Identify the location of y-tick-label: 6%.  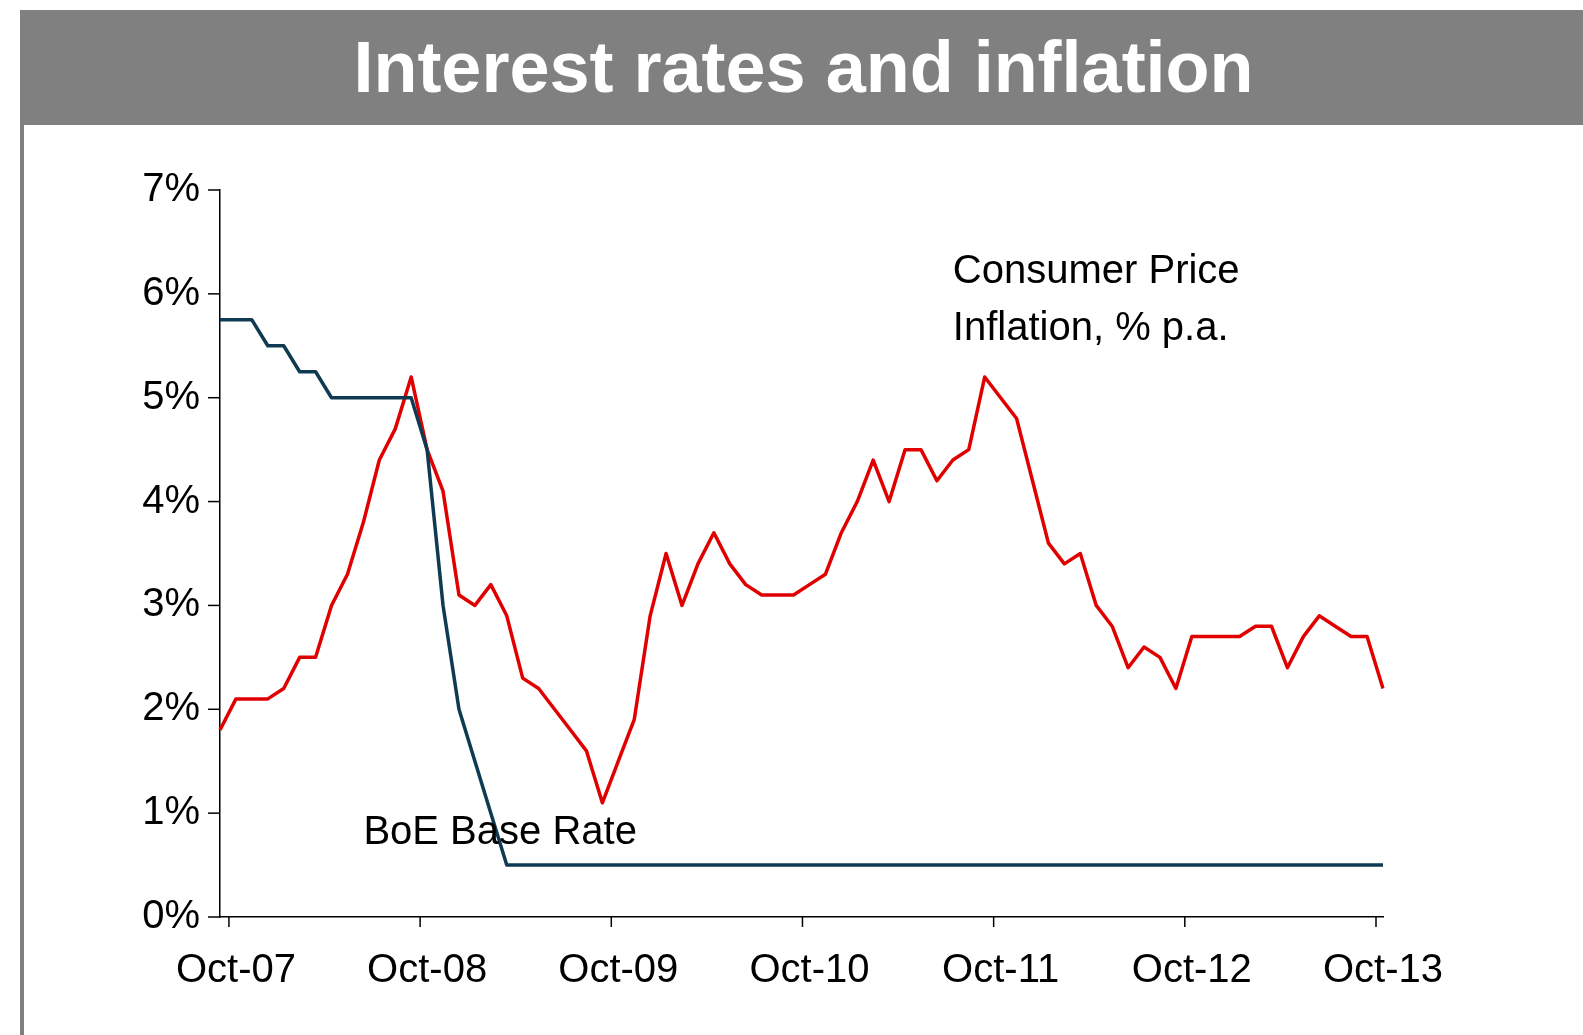
(171, 290).